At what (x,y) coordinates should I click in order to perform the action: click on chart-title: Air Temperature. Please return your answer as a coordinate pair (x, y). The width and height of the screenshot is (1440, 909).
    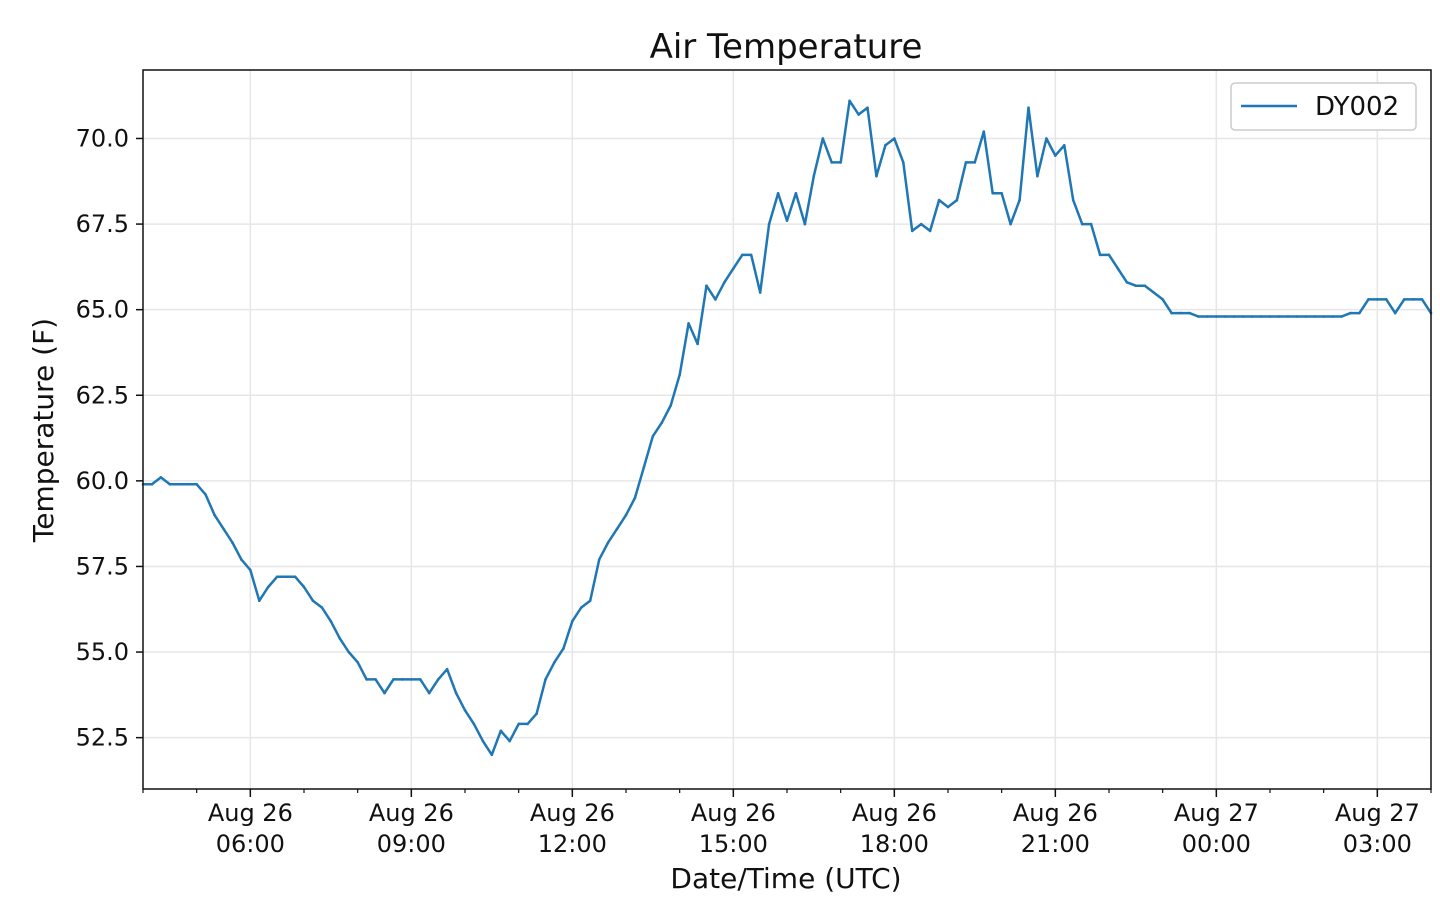
    Looking at the image, I should click on (786, 47).